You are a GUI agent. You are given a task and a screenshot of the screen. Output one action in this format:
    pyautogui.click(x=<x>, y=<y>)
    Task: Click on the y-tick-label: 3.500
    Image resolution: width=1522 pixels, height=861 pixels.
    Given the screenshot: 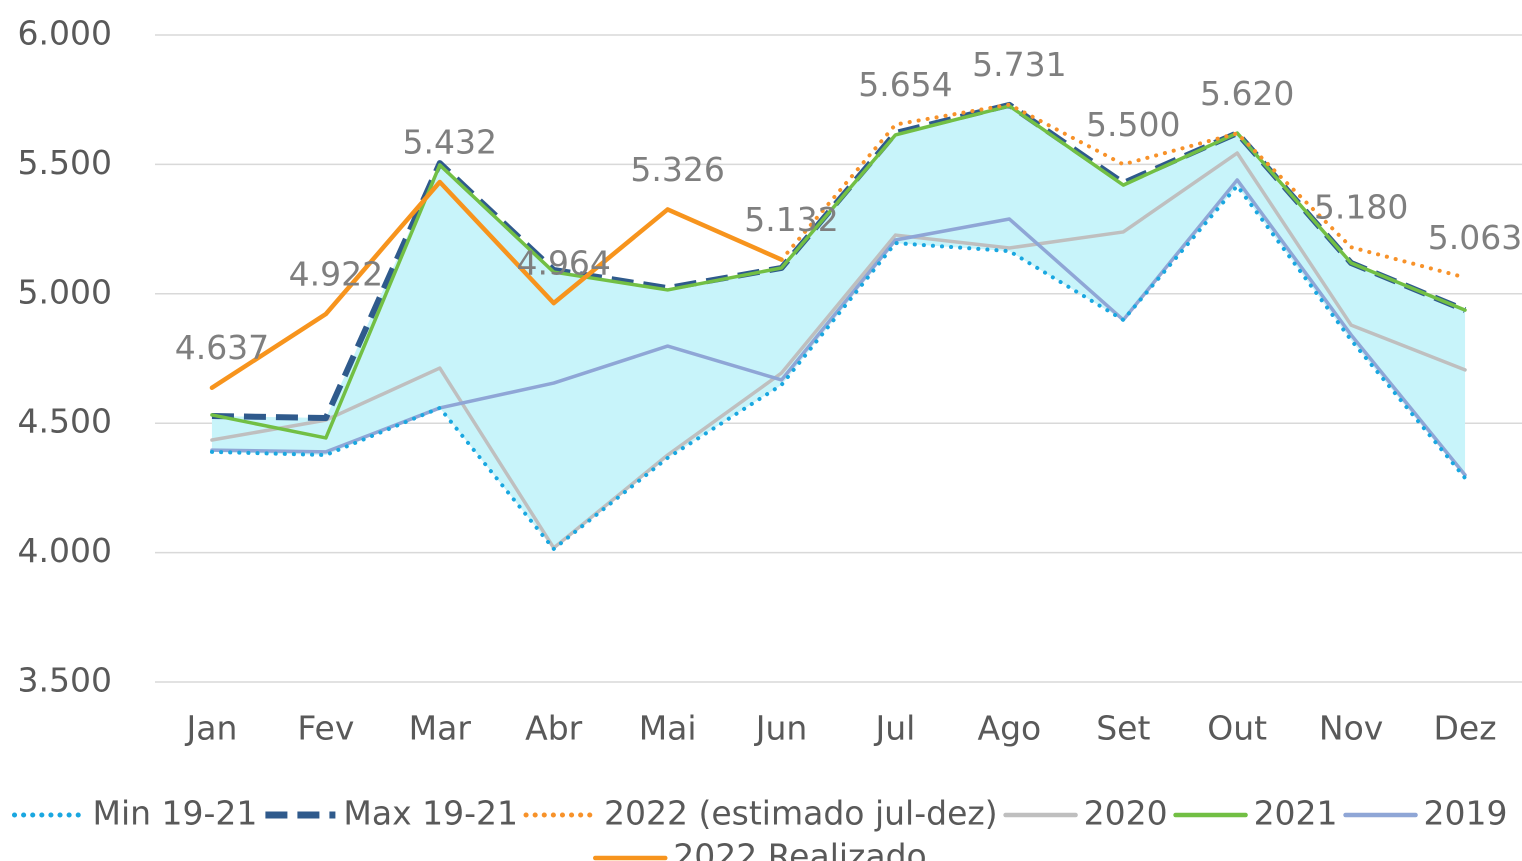 What is the action you would take?
    pyautogui.click(x=65, y=680)
    